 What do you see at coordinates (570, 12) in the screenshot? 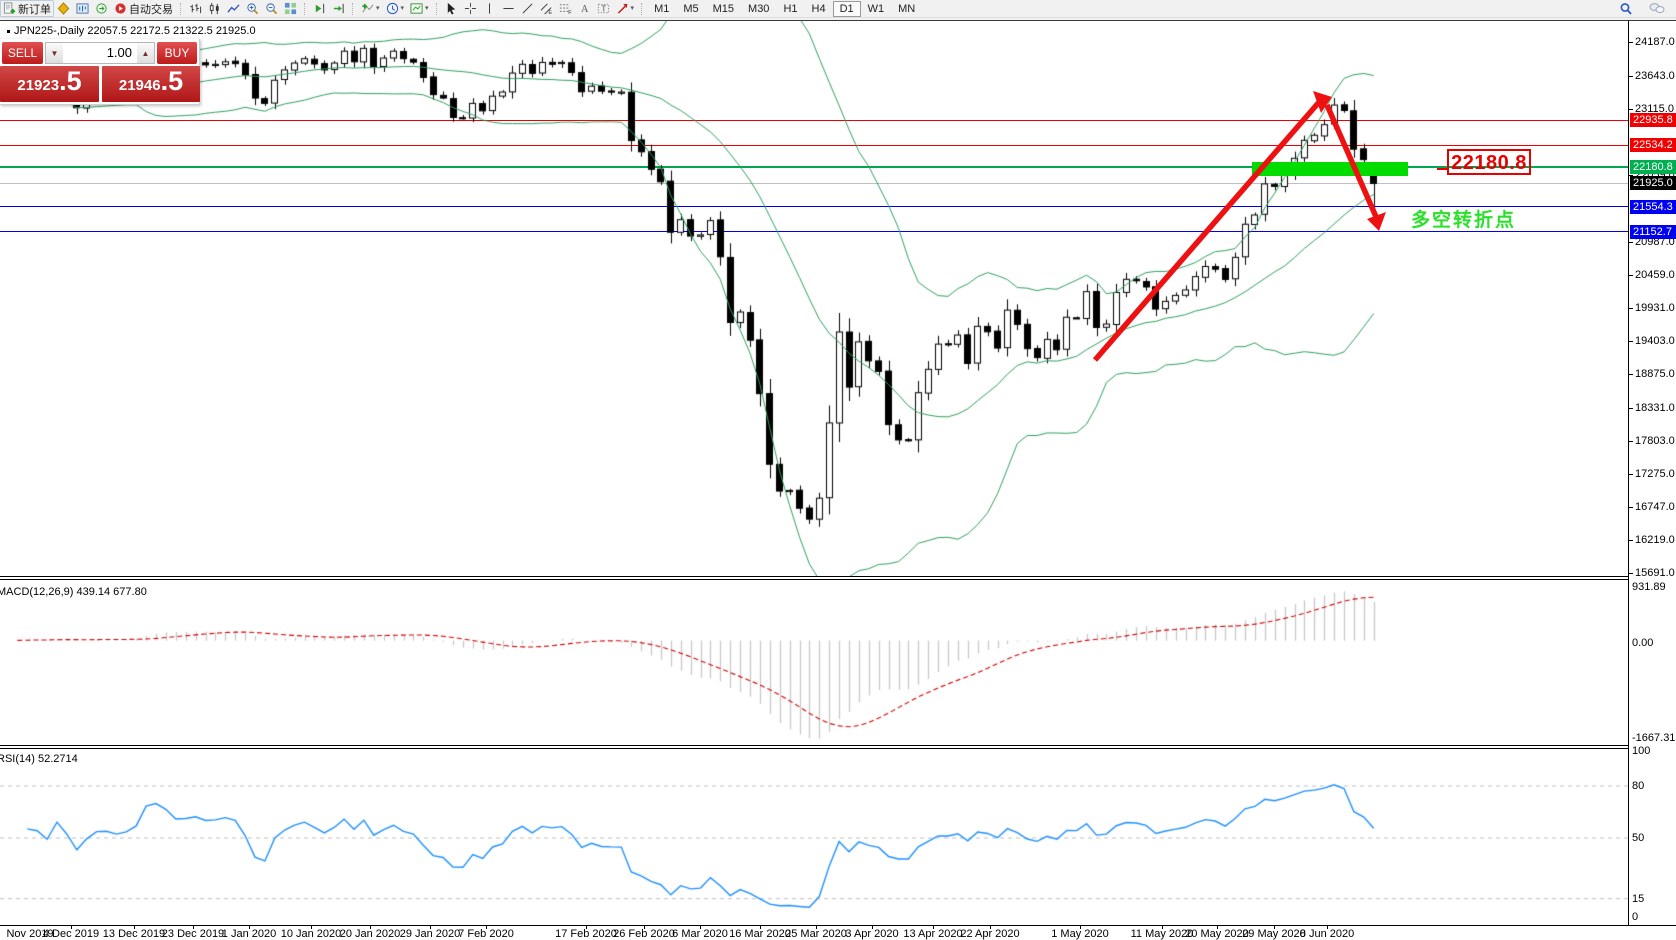
I see `svg-text: F` at bounding box center [570, 12].